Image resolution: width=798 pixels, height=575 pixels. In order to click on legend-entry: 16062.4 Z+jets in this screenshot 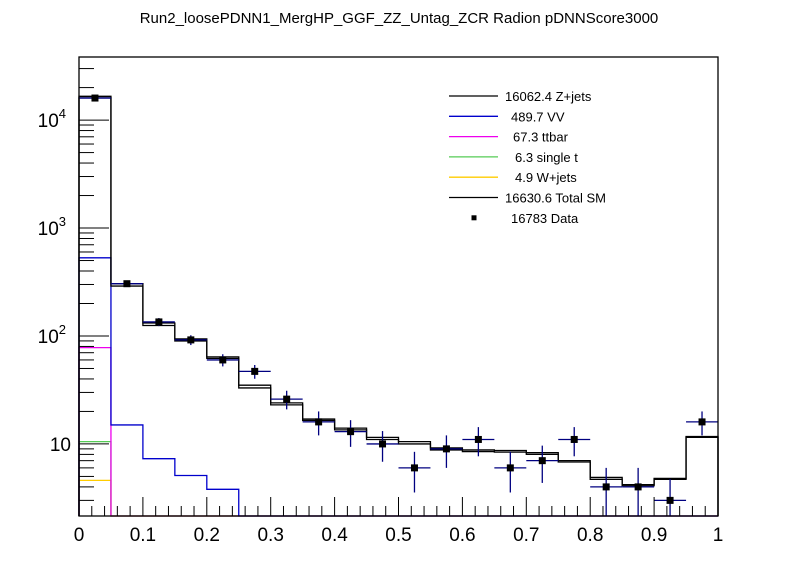, I will do `click(520, 96)`.